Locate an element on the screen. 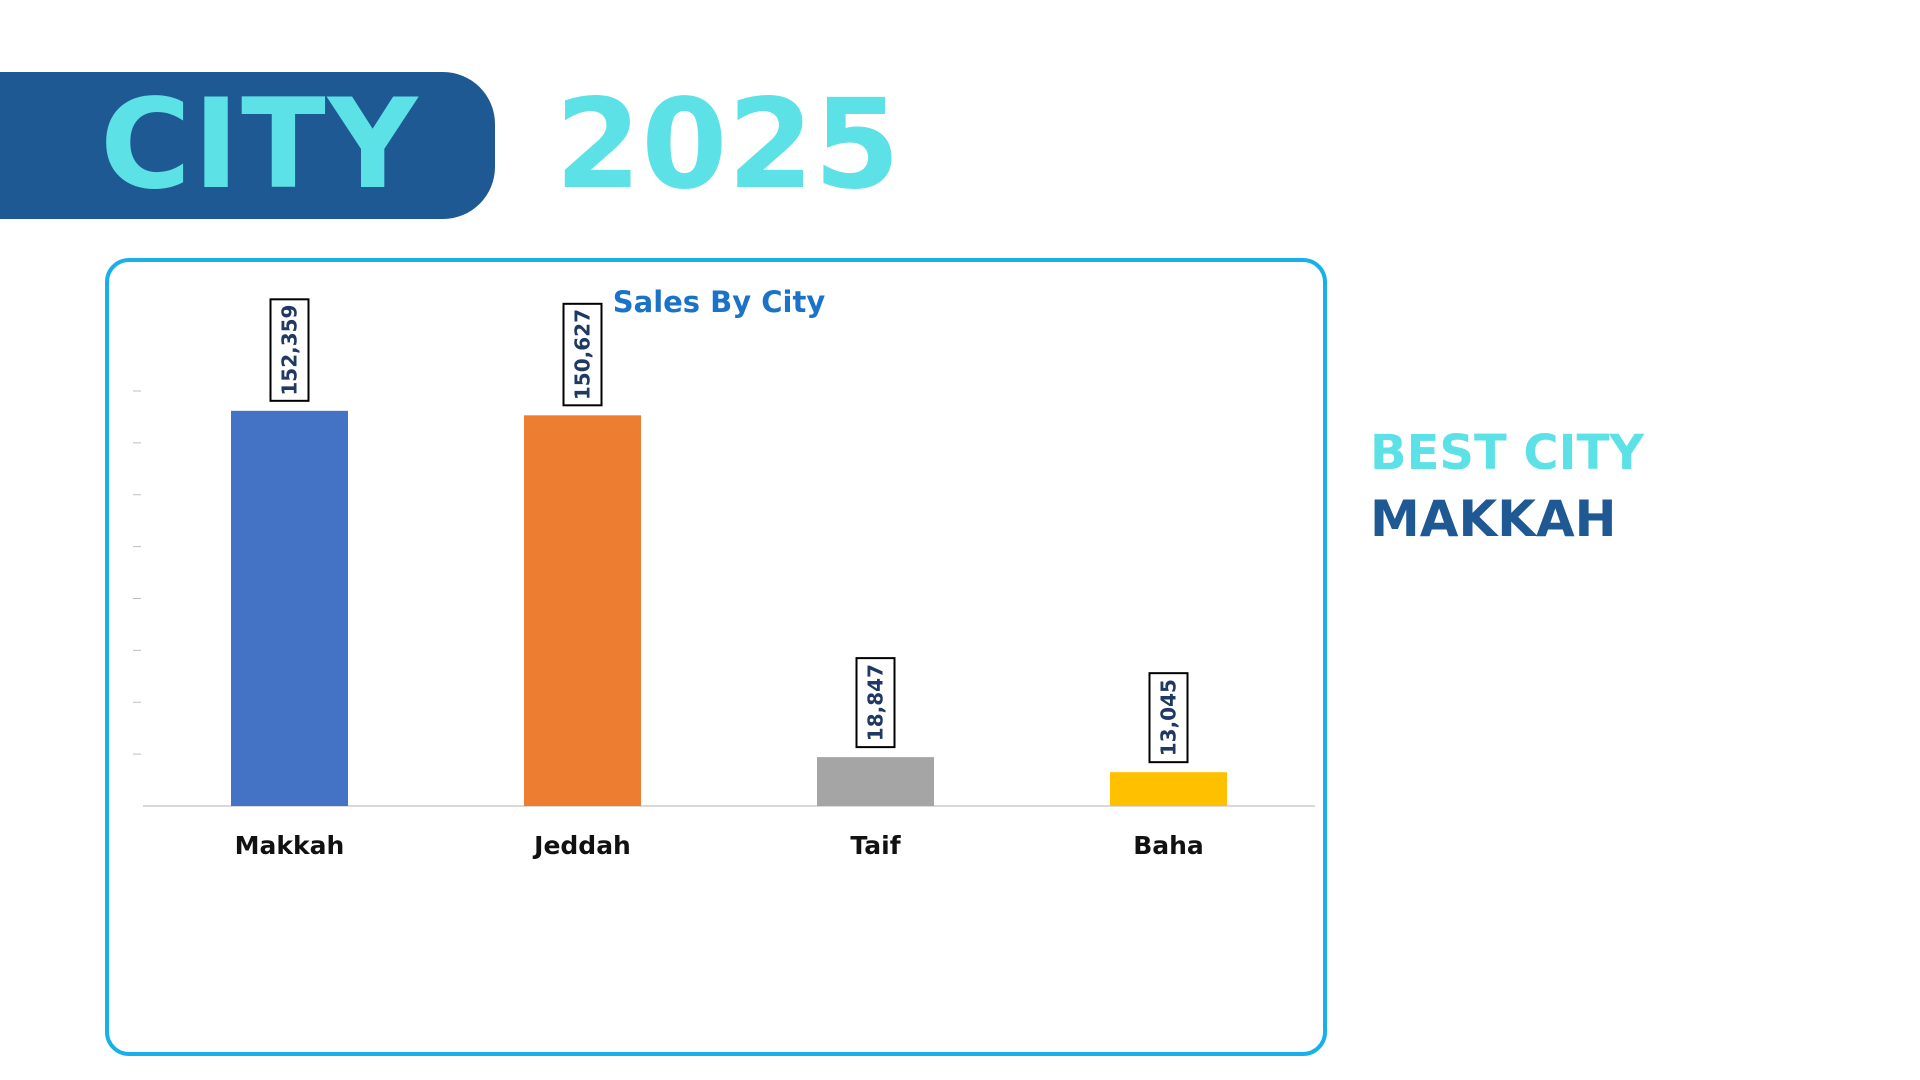 The image size is (1920, 1080). chart-title: Sales By City is located at coordinates (719, 302).